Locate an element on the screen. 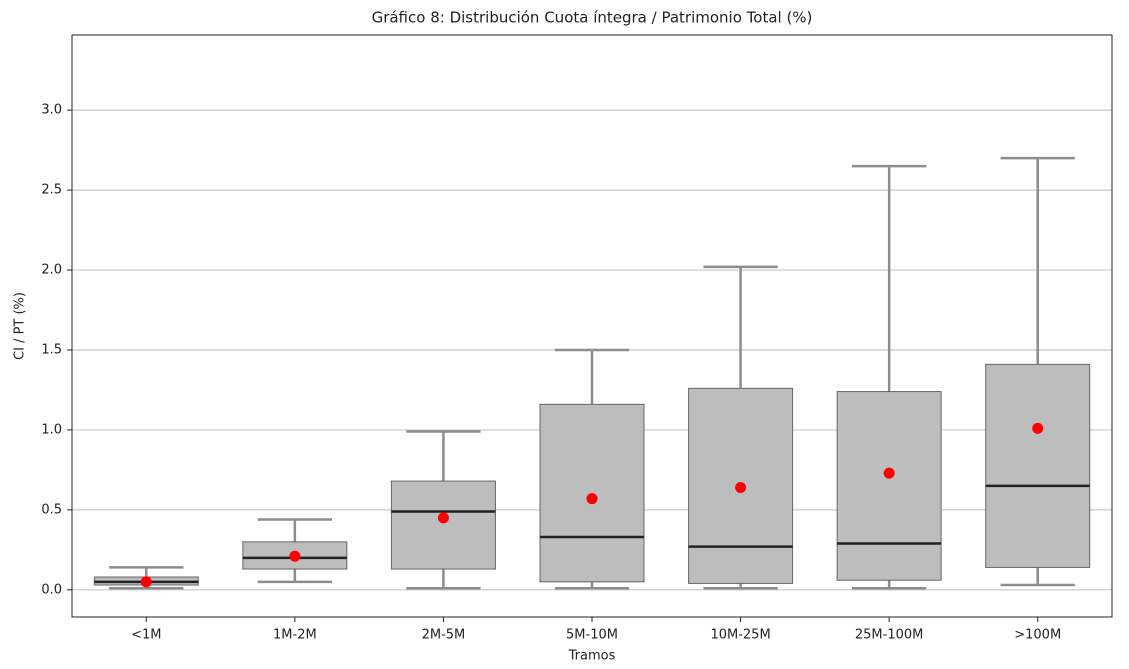  y-tick-label: 2.0 is located at coordinates (51, 270).